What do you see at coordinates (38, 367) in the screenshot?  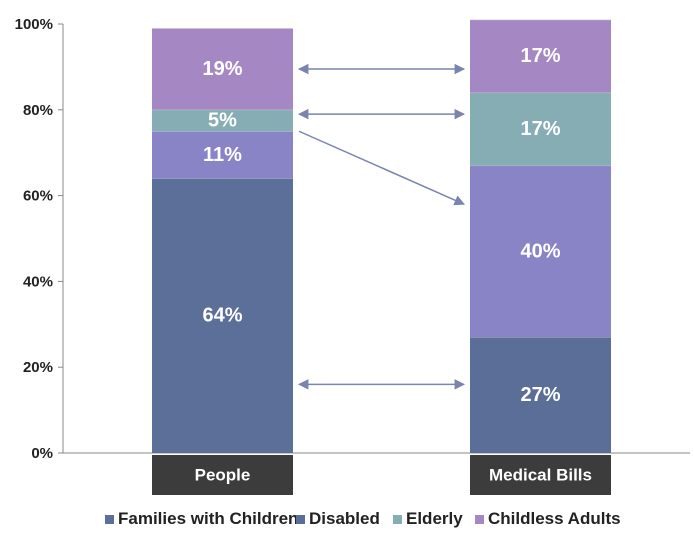 I see `y-tick-label: 20%` at bounding box center [38, 367].